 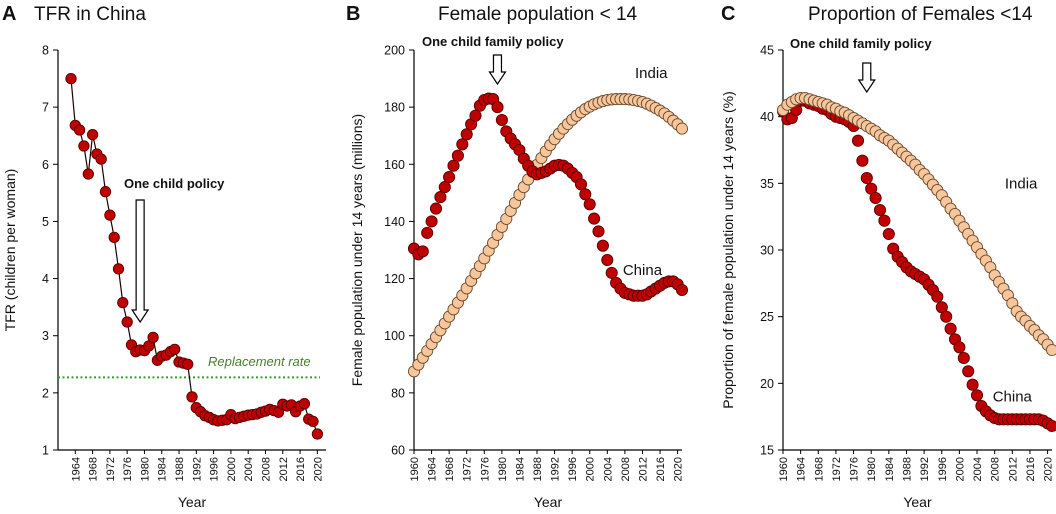 What do you see at coordinates (503, 469) in the screenshot?
I see `x-tick-label: 1980` at bounding box center [503, 469].